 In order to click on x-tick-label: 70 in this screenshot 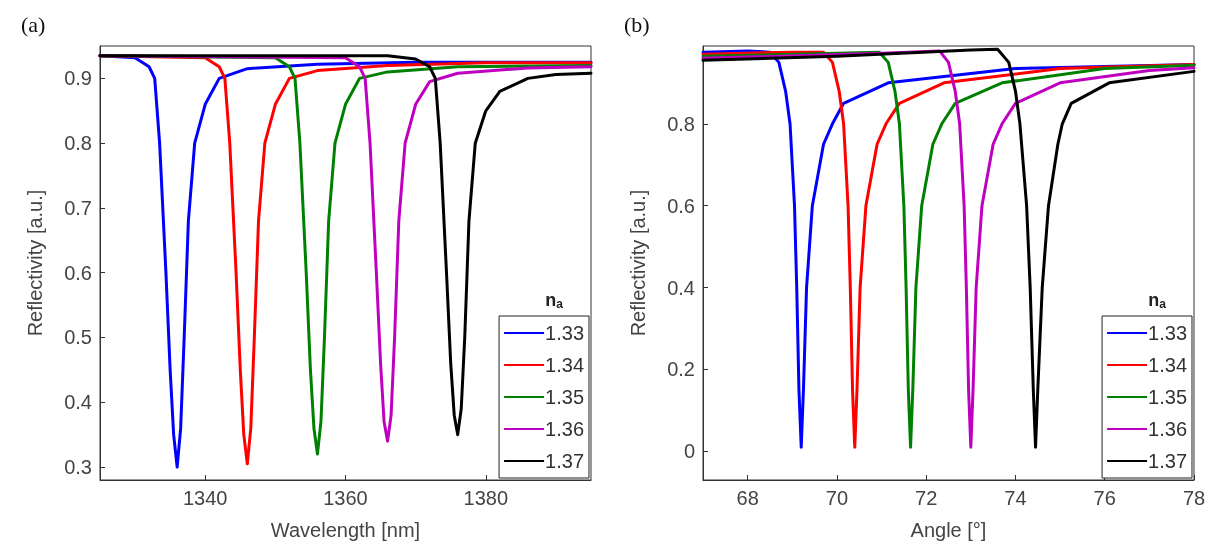, I will do `click(837, 498)`.